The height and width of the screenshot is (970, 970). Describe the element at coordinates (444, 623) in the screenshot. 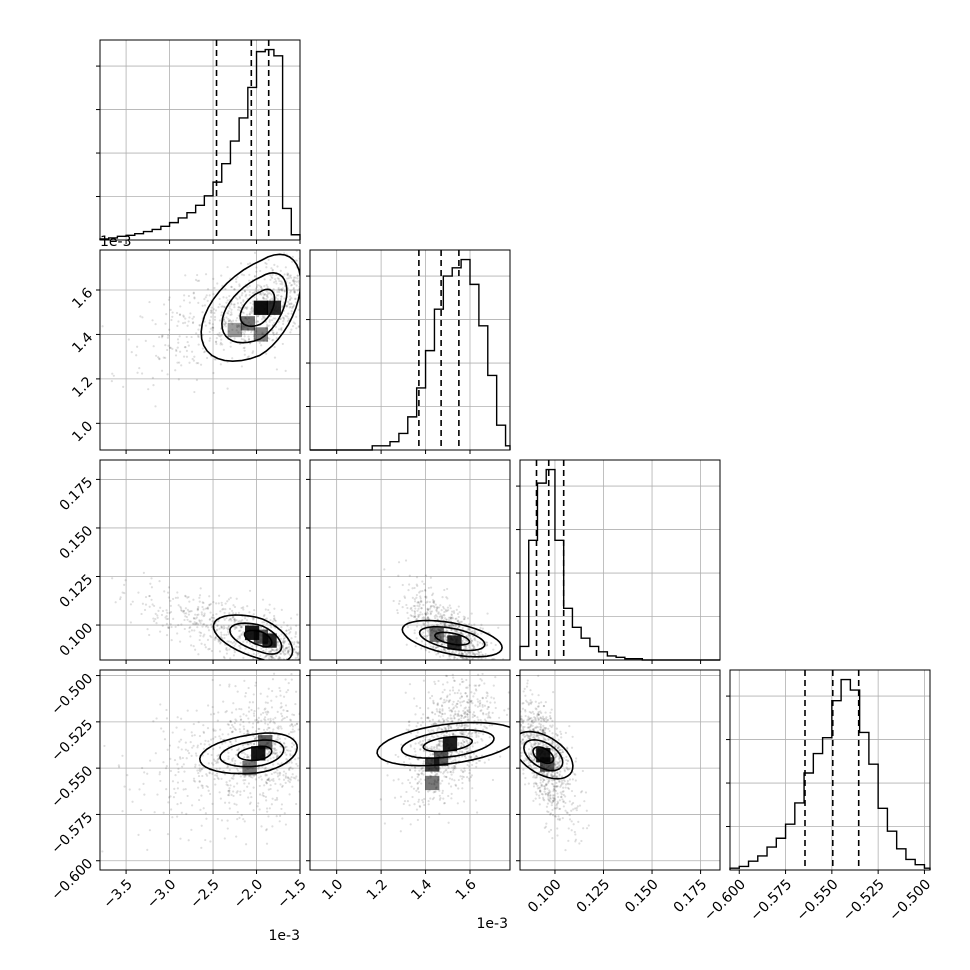

I see `scatter-points` at that location.